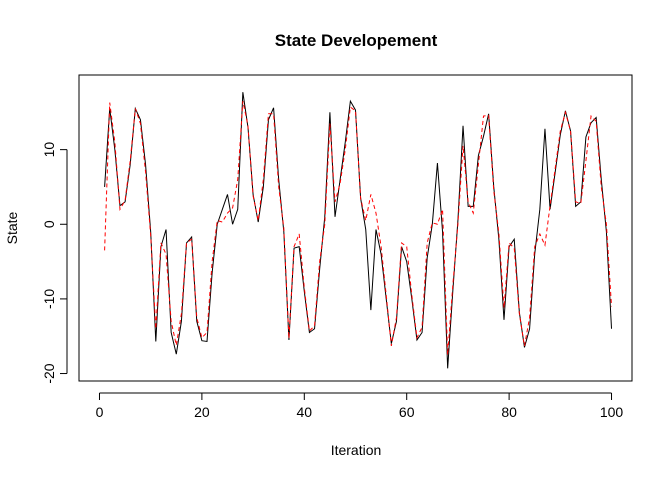 The image size is (672, 480). Describe the element at coordinates (49, 299) in the screenshot. I see `y-tick-label: -10` at that location.